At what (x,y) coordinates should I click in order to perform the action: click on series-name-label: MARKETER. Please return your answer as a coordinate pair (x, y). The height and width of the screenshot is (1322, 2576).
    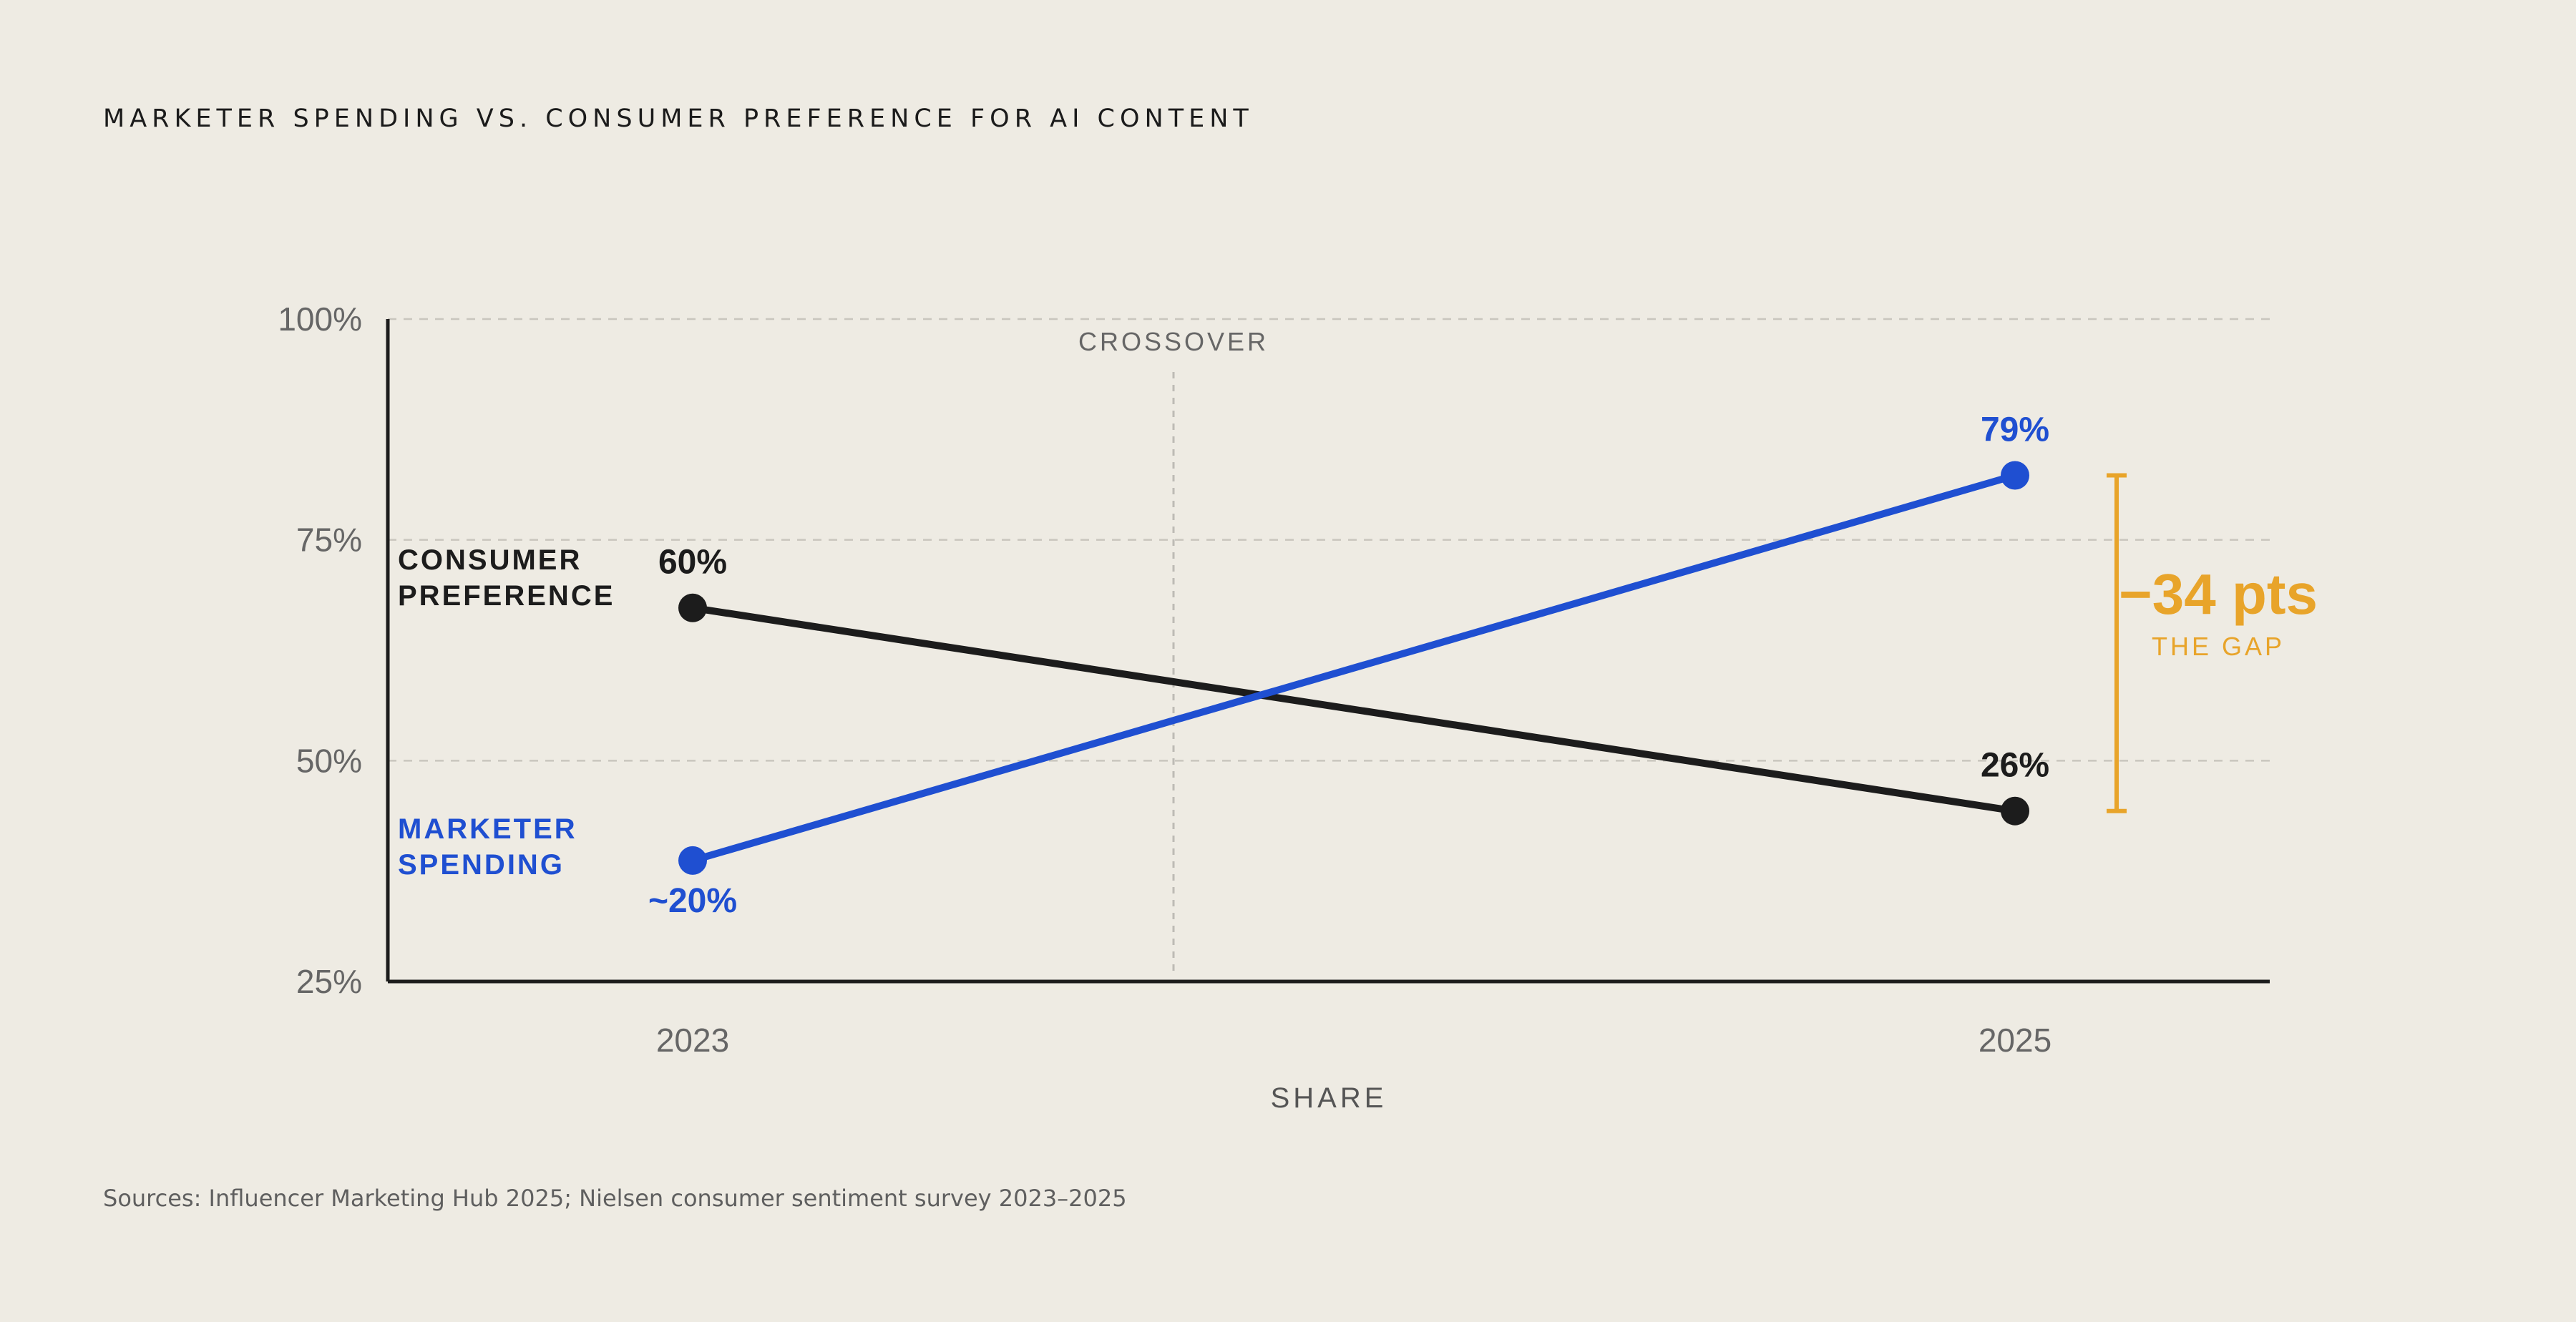
    Looking at the image, I should click on (487, 829).